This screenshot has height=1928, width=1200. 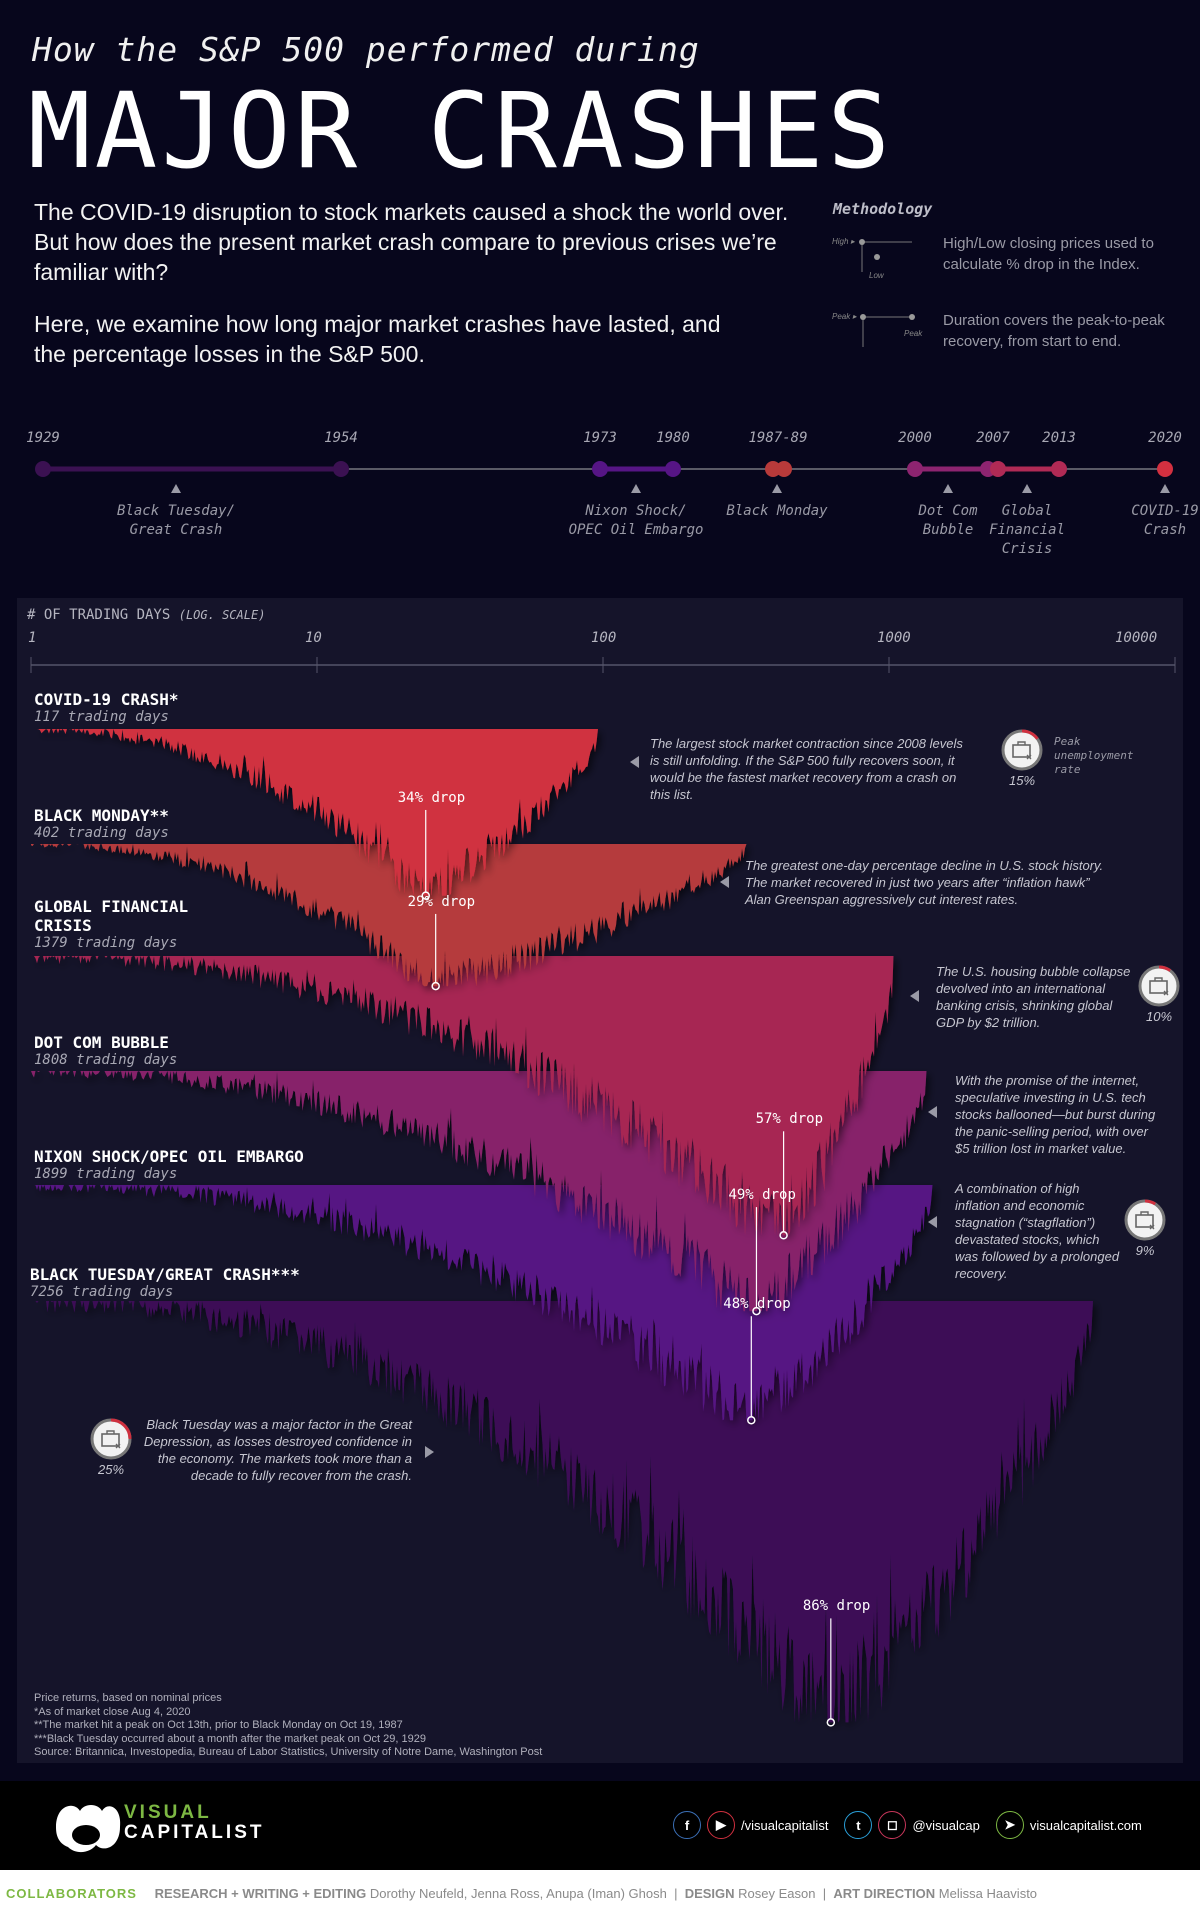 What do you see at coordinates (111, 1469) in the screenshot?
I see `unemployment-rate: 25%` at bounding box center [111, 1469].